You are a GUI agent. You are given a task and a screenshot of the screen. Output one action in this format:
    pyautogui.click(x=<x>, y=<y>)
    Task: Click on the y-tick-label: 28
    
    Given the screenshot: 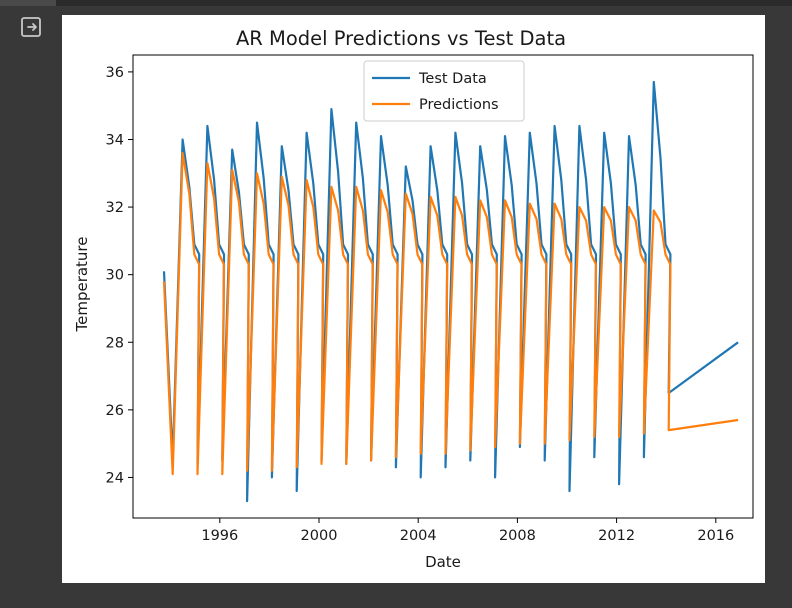 What is the action you would take?
    pyautogui.click(x=115, y=343)
    